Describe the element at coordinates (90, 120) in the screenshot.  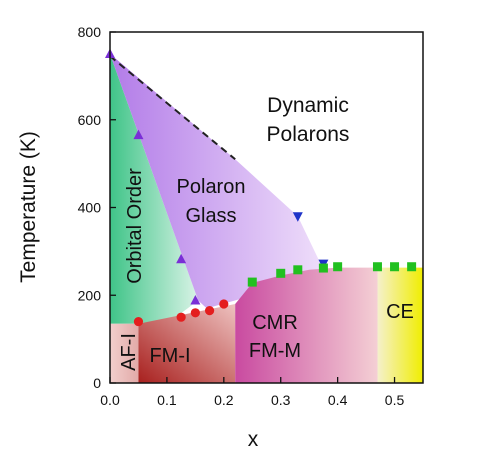
I see `y-tick-label: 600` at that location.